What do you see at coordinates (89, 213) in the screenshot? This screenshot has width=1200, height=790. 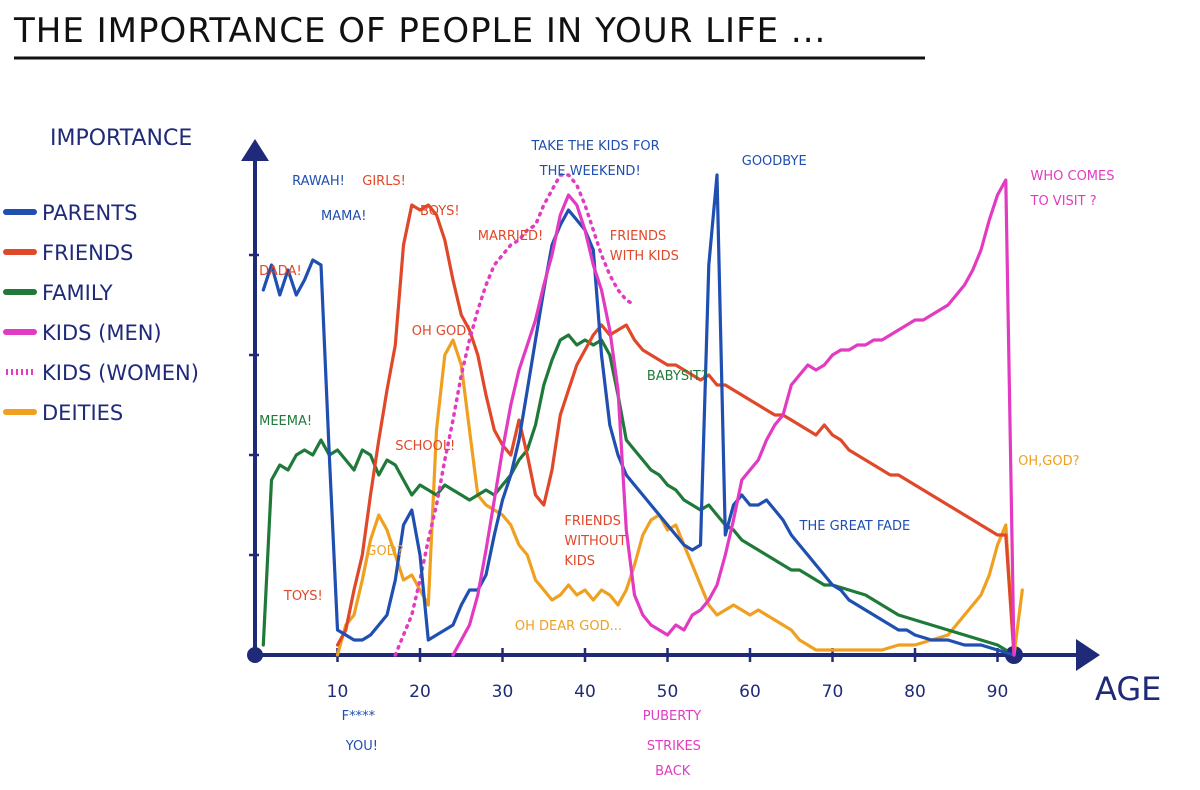 I see `legend-label: PARENTS` at bounding box center [89, 213].